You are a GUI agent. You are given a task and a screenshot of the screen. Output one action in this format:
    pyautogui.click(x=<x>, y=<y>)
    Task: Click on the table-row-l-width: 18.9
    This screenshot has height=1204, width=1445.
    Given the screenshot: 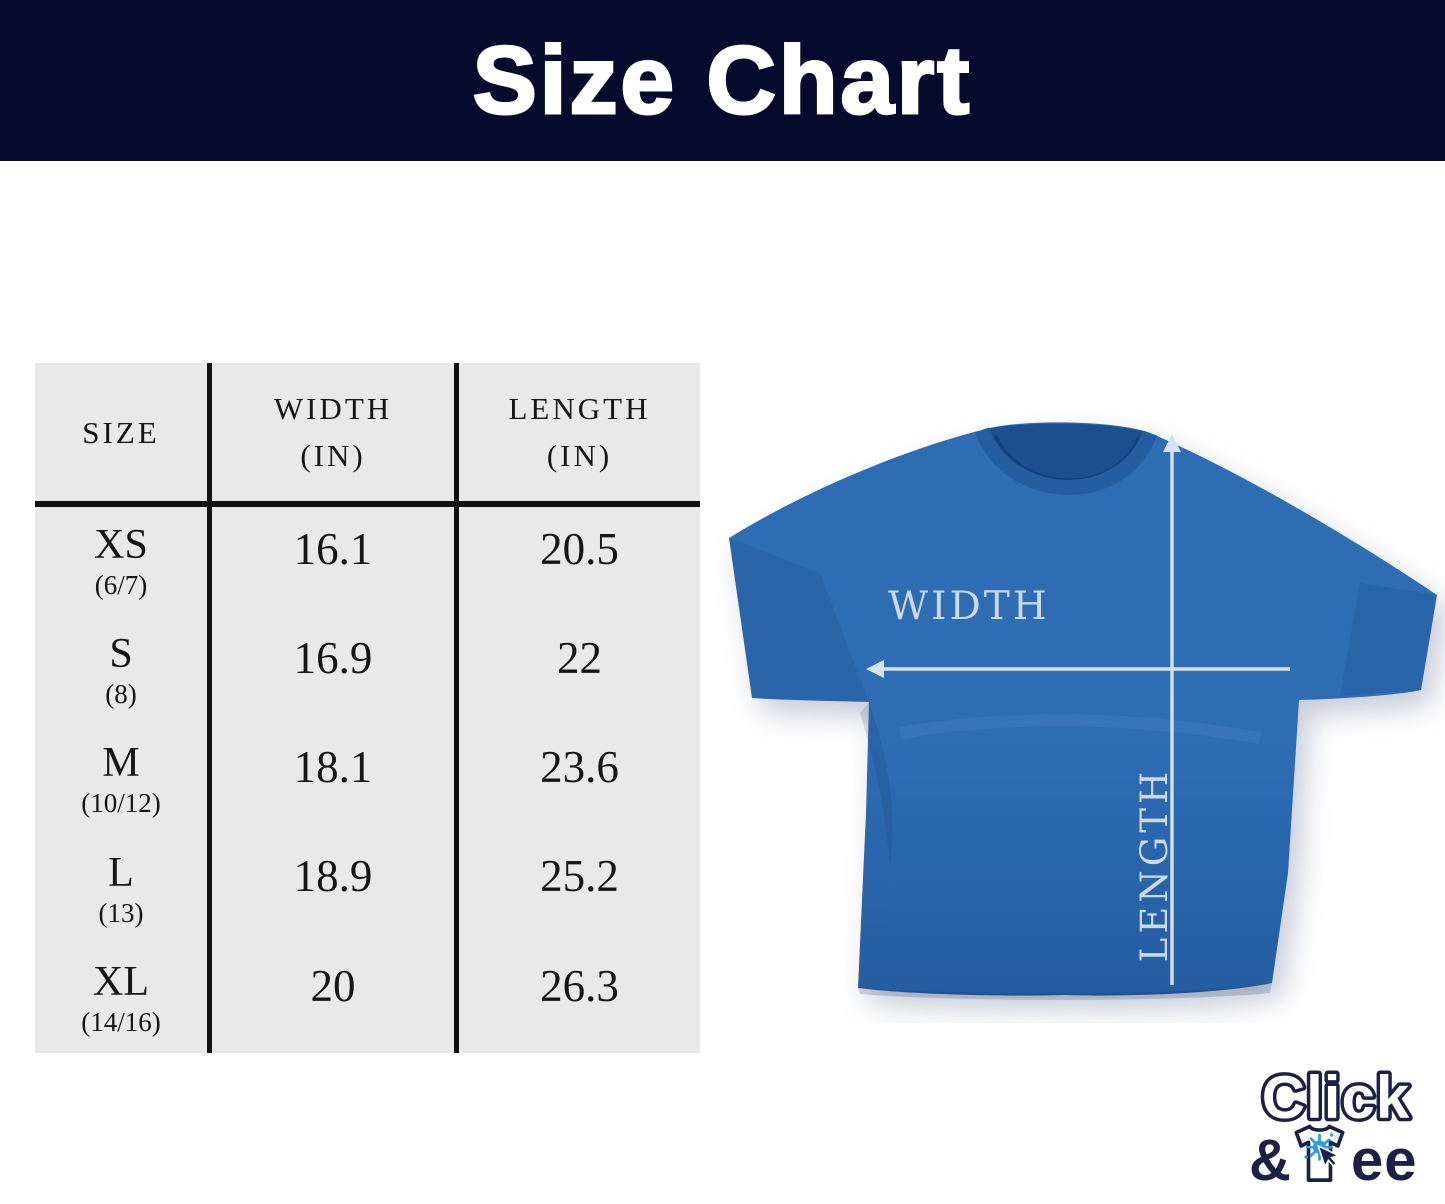 What is the action you would take?
    pyautogui.click(x=330, y=889)
    